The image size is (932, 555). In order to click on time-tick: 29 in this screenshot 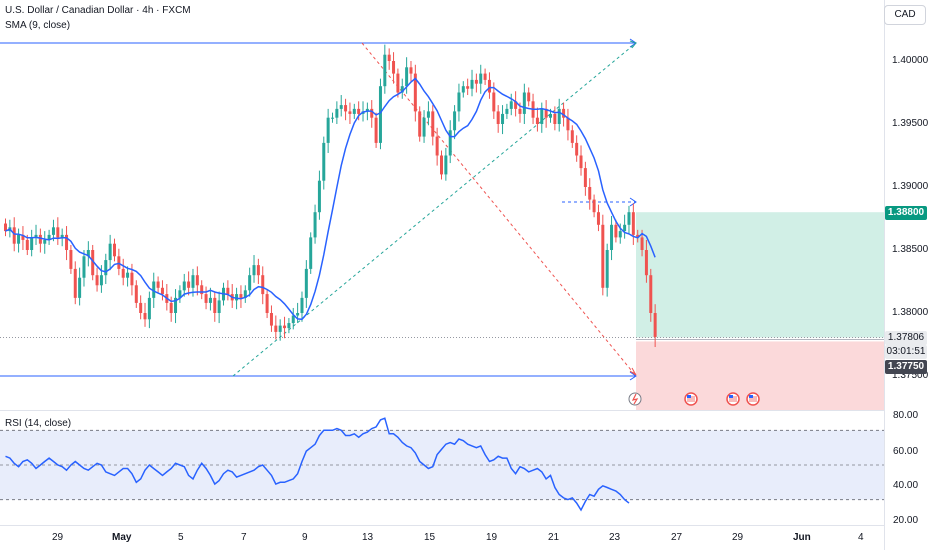, I will do `click(738, 537)`.